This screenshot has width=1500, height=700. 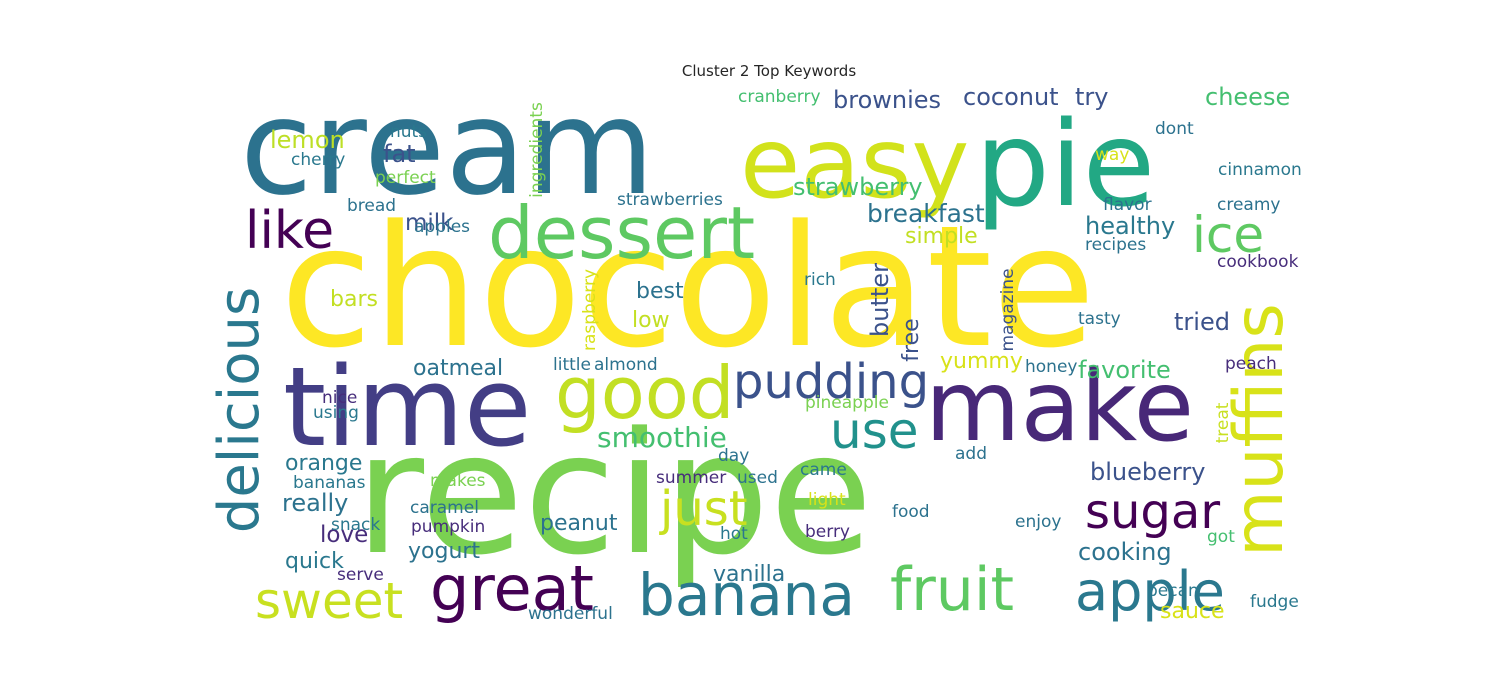 I want to click on word-yummy: yummy, so click(x=981, y=361).